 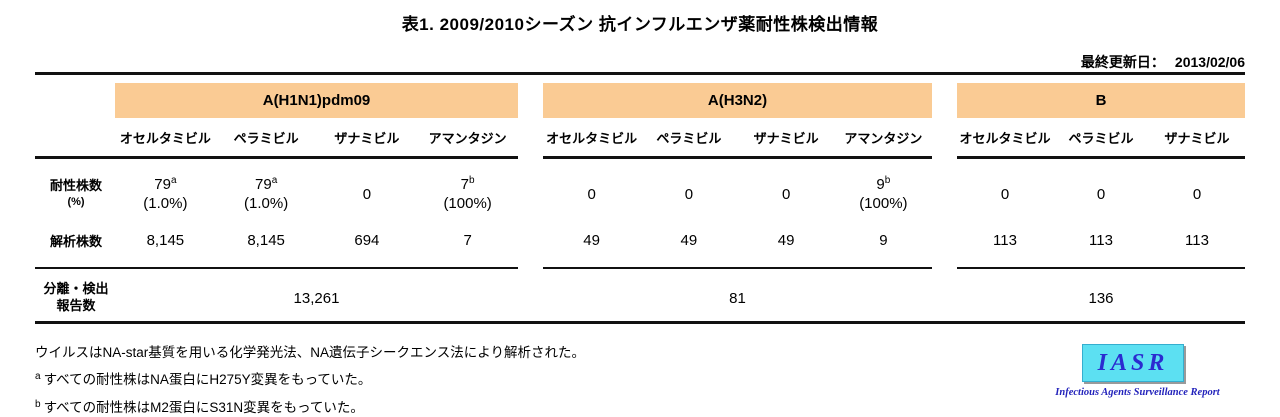 What do you see at coordinates (203, 379) in the screenshot?
I see `footnote-a: a すべての耐性株はNA蛋白にH275Y変異をもっていた。` at bounding box center [203, 379].